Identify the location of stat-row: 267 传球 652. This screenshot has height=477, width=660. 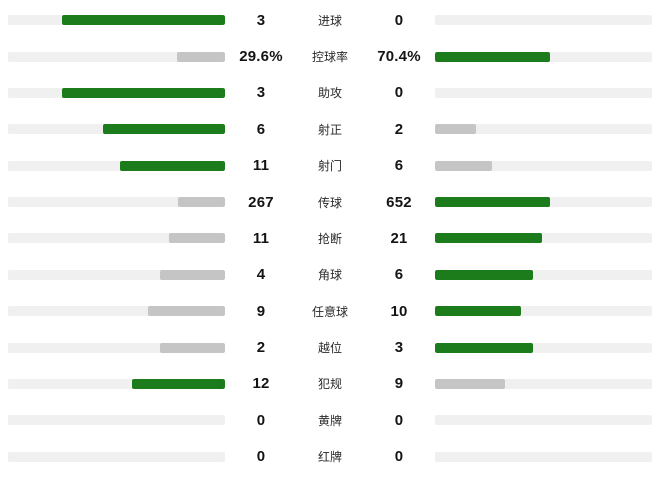
(330, 202).